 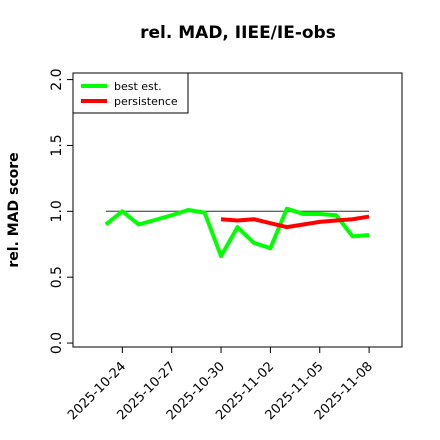 I want to click on legend-box, so click(x=130, y=93).